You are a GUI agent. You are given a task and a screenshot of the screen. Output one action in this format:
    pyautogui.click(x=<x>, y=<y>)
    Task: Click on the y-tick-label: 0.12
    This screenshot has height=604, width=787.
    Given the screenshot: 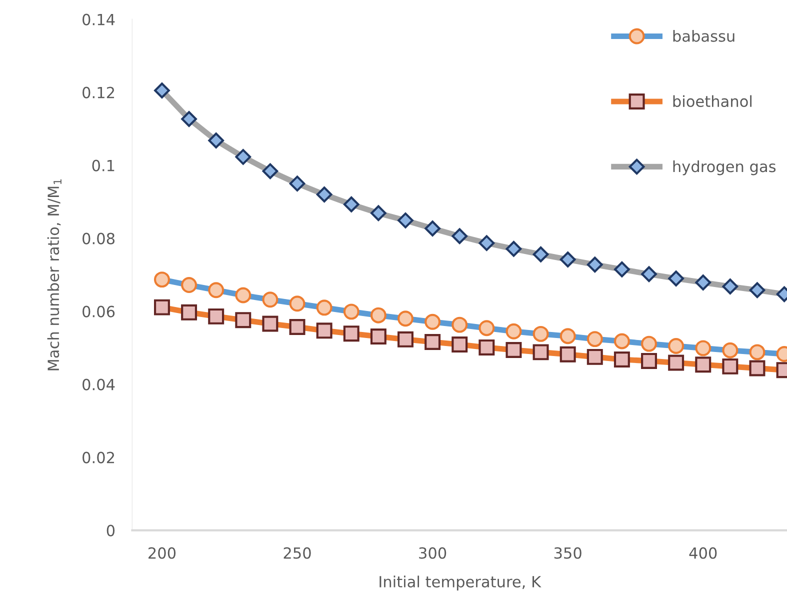 What is the action you would take?
    pyautogui.click(x=98, y=92)
    